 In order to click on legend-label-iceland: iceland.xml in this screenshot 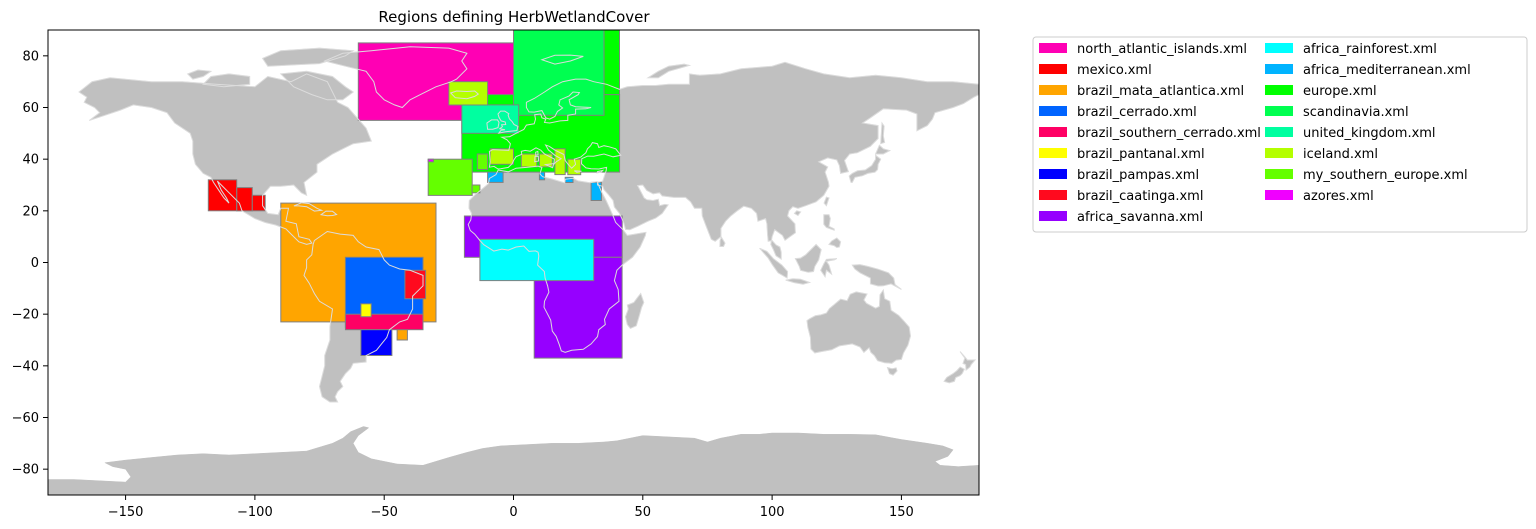, I will do `click(1340, 154)`.